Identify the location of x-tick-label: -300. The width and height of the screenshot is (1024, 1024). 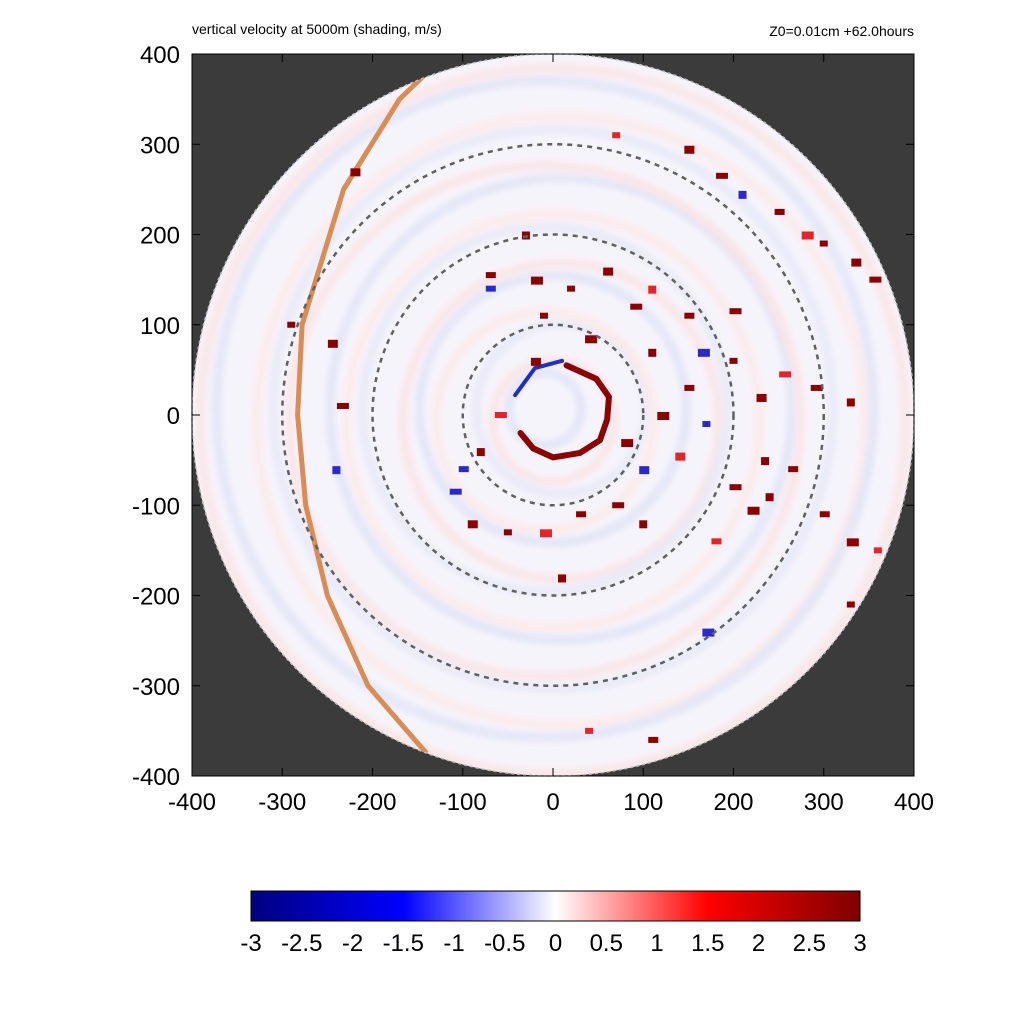
(282, 802).